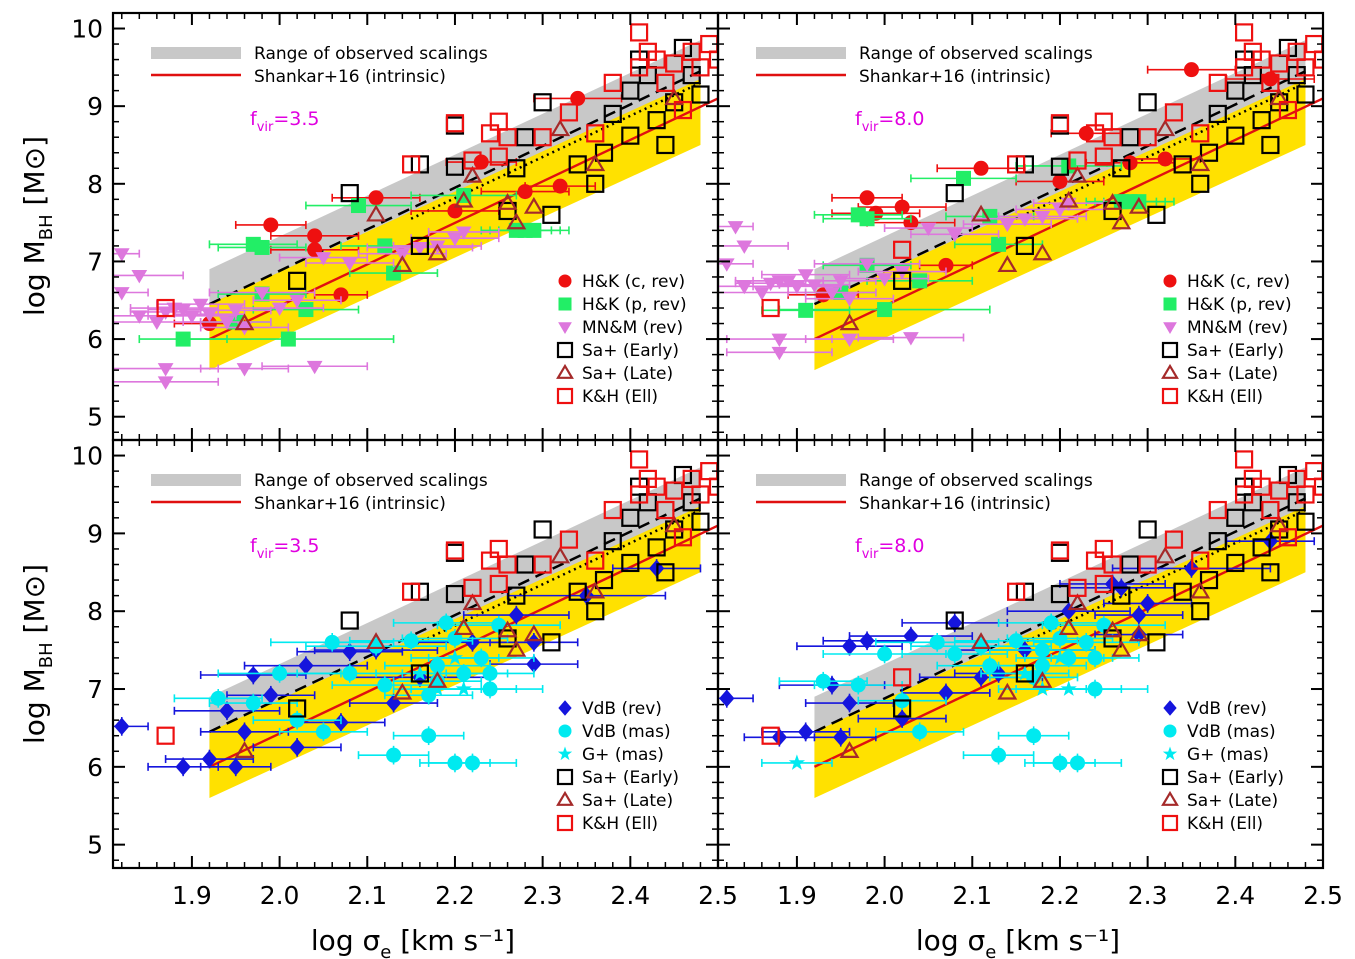  Describe the element at coordinates (1239, 305) in the screenshot. I see `legend-label-h-k-p-rev: H&K (p, rev)` at that location.